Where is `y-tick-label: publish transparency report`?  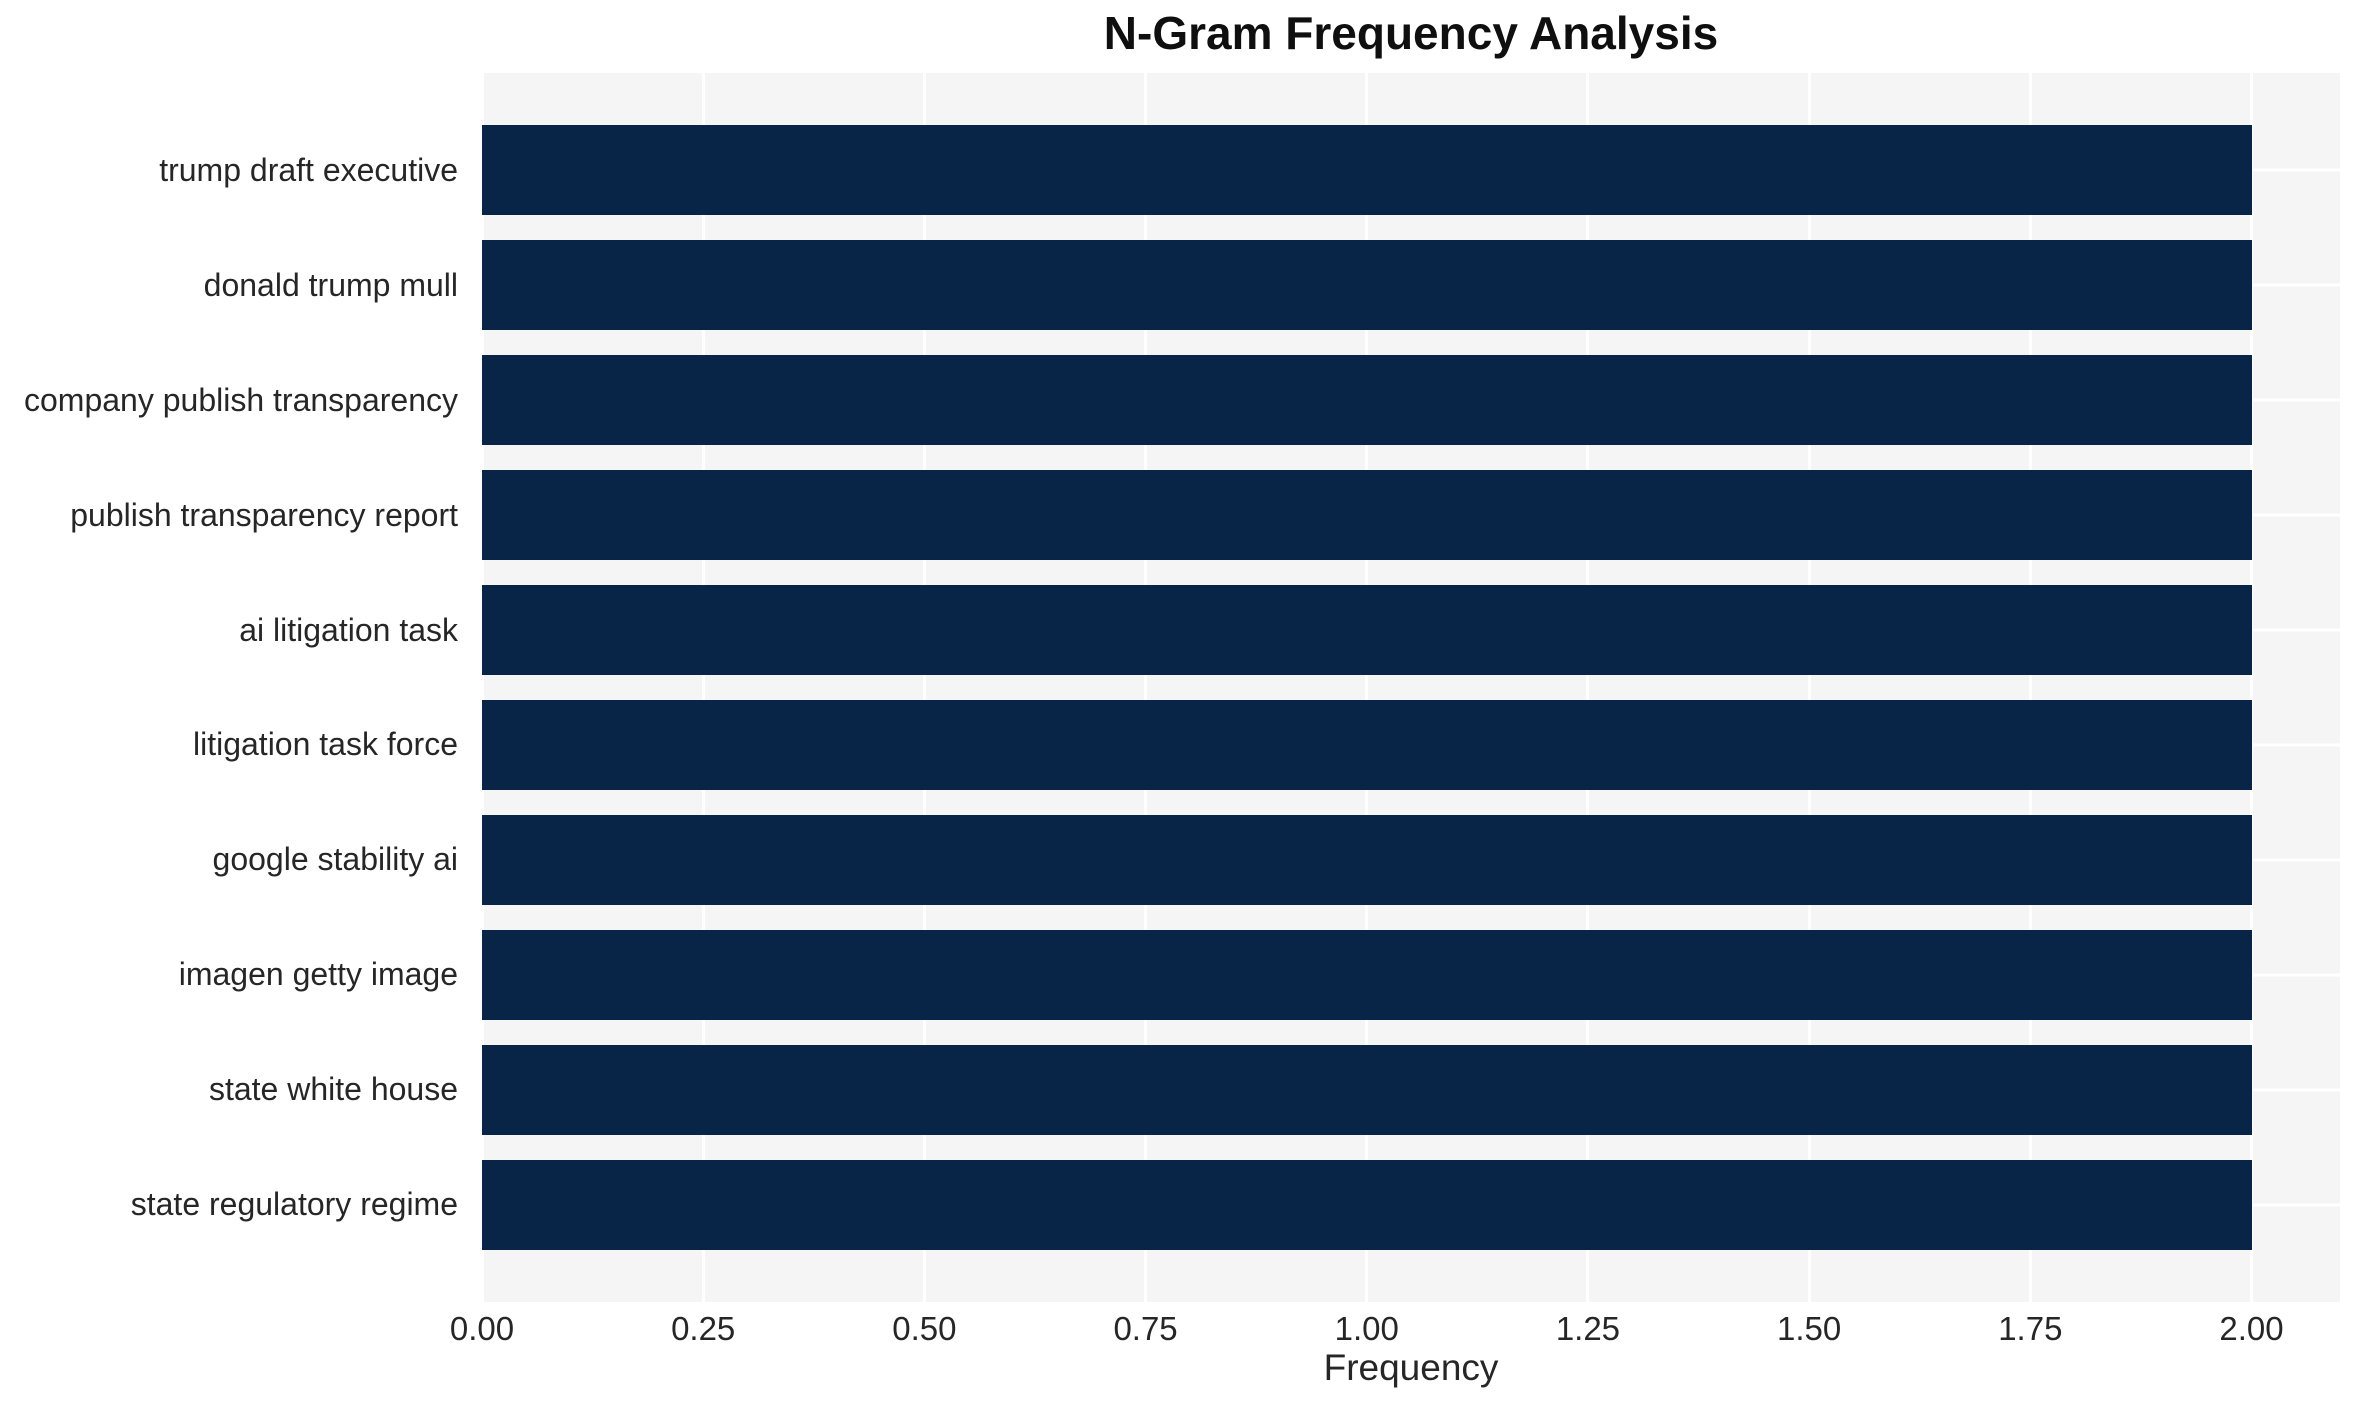
y-tick-label: publish transparency report is located at coordinates (264, 514).